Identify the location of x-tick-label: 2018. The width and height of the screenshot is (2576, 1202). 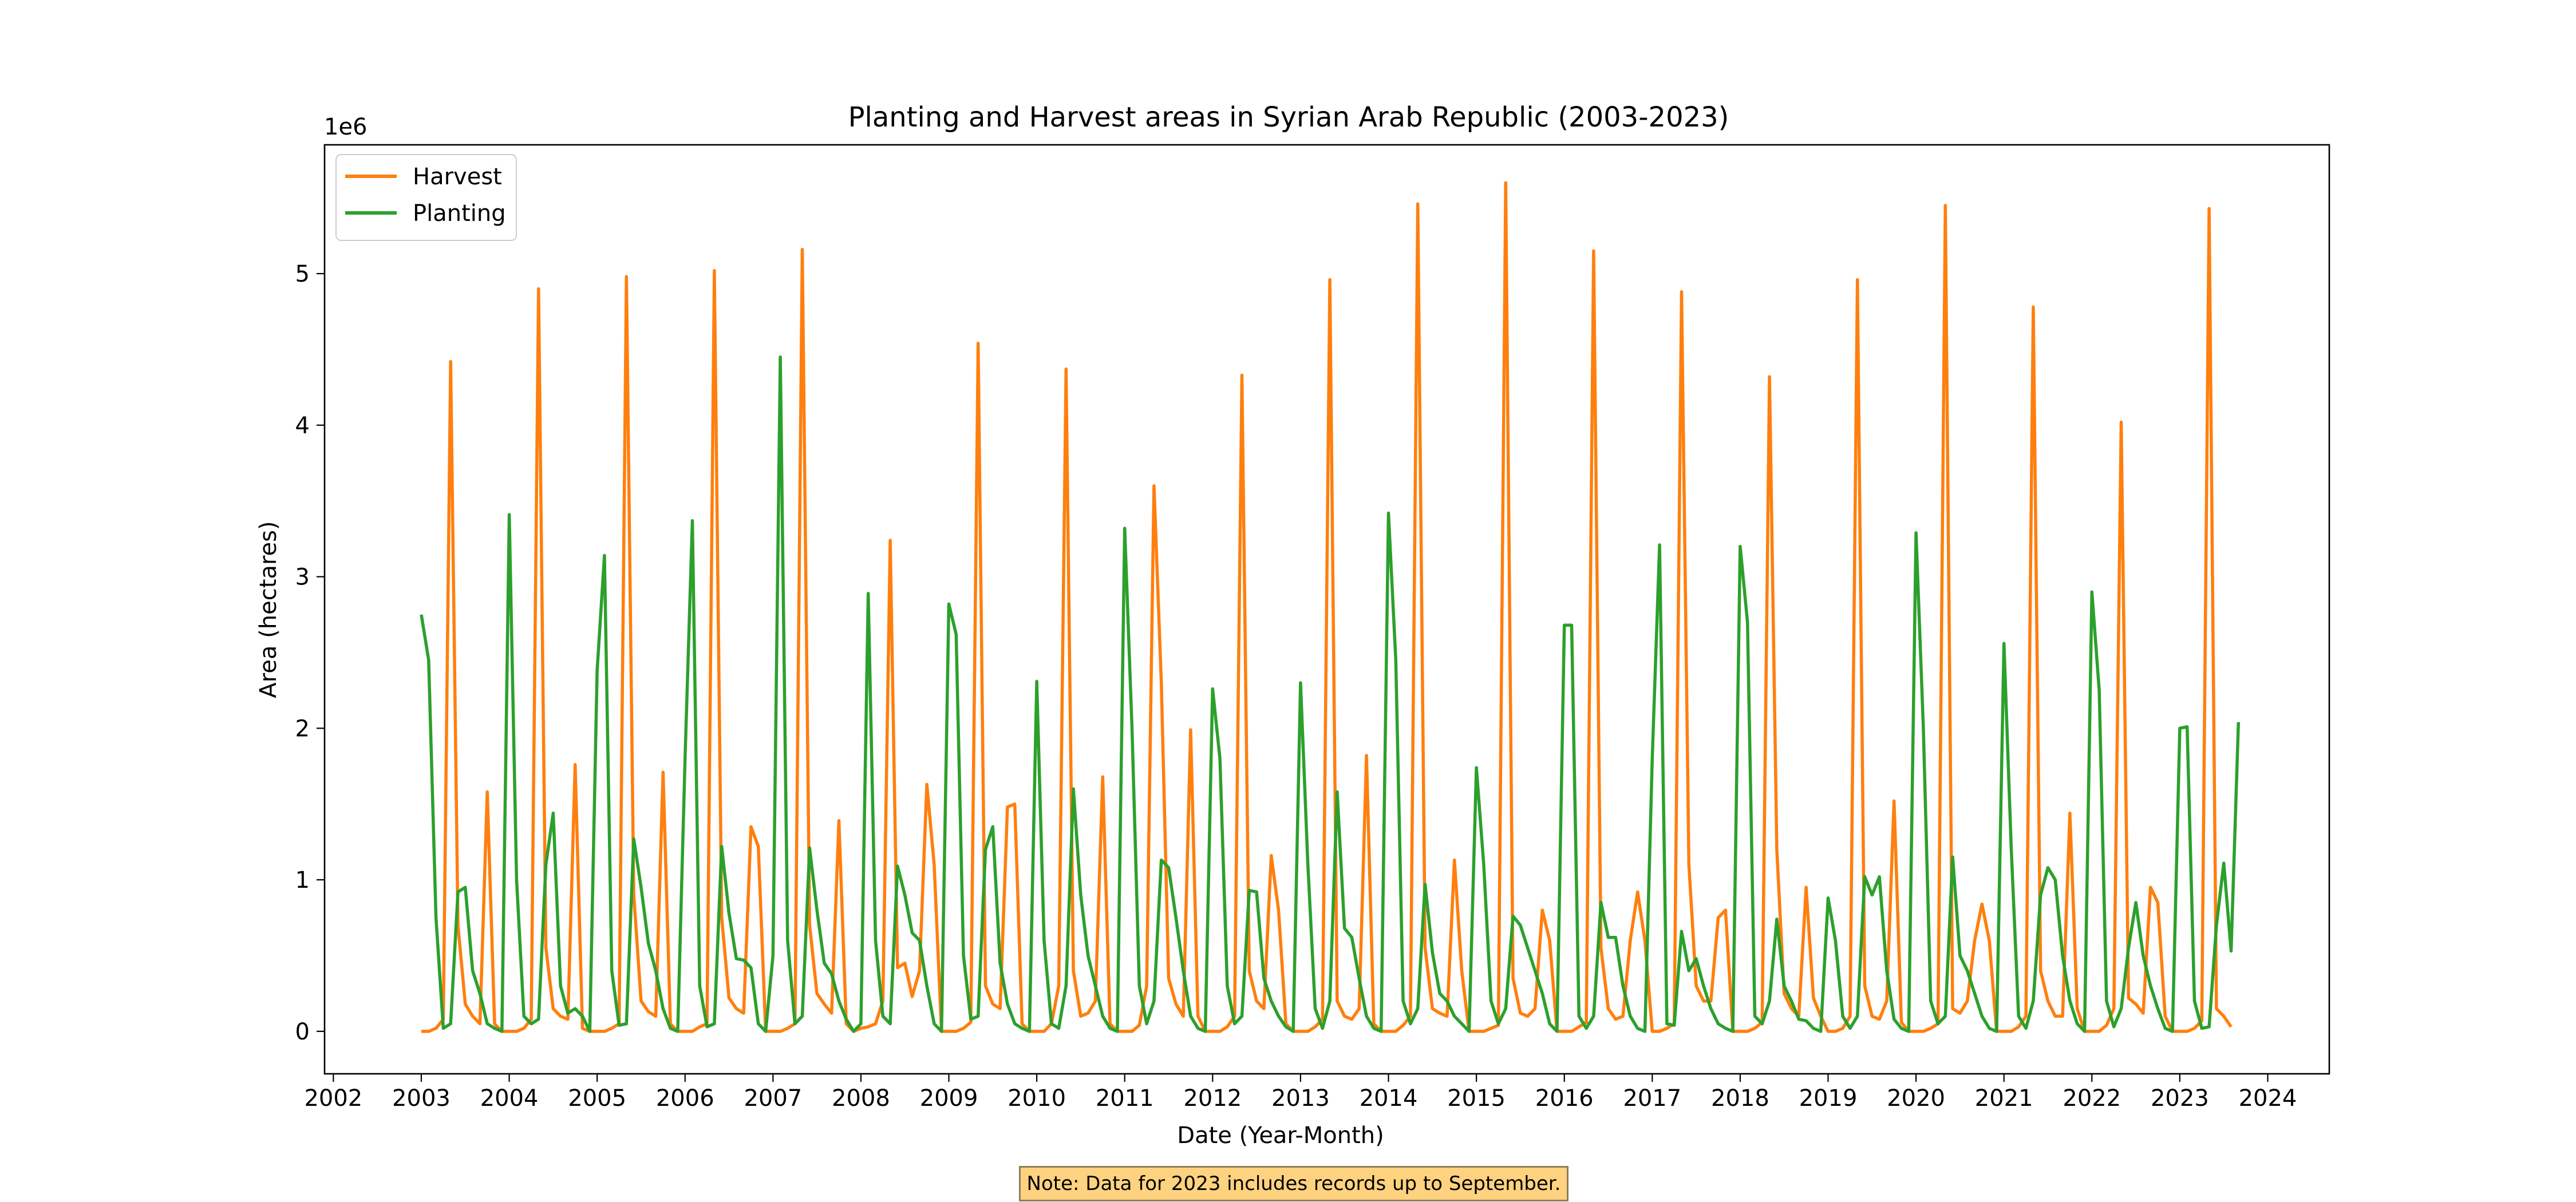
(1740, 1099).